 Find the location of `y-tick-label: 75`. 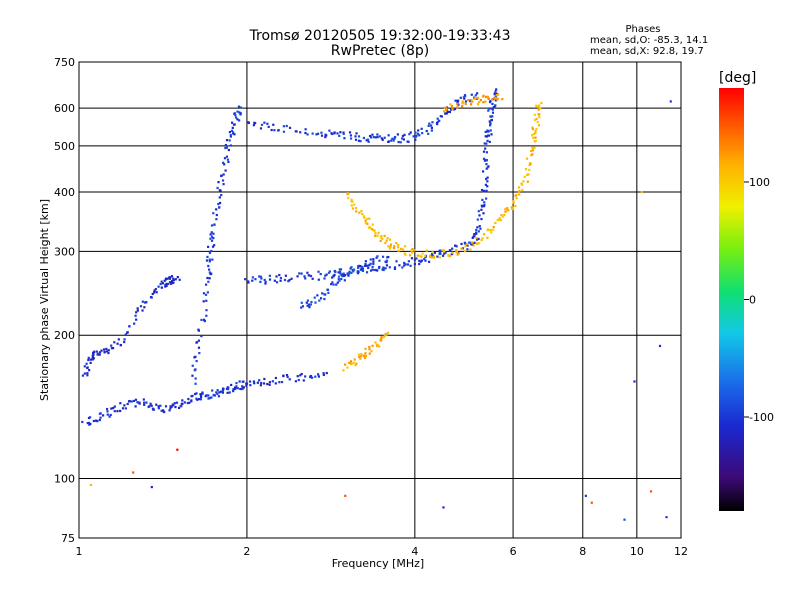

y-tick-label: 75 is located at coordinates (68, 538).